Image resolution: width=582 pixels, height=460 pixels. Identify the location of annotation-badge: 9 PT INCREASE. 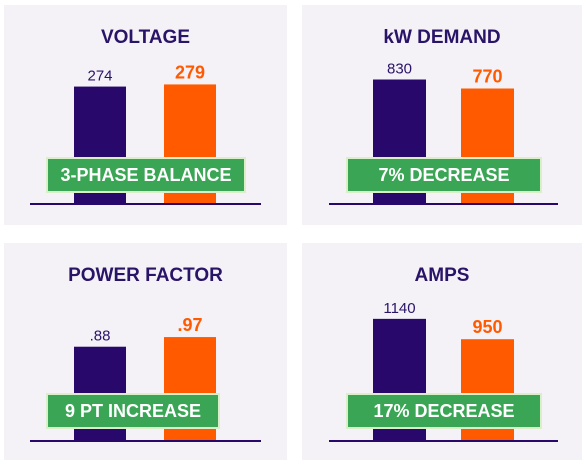
(133, 411).